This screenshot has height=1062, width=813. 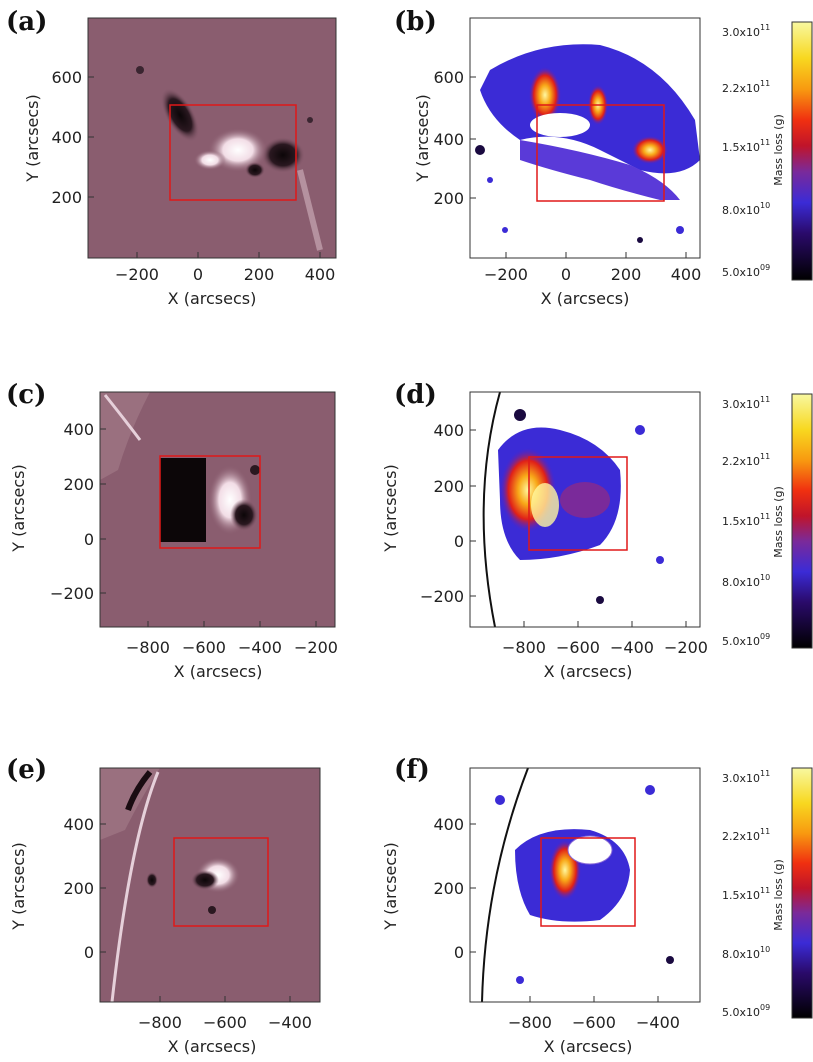 I want to click on y-ticks: 400 200 0 −200, so click(x=448, y=513).